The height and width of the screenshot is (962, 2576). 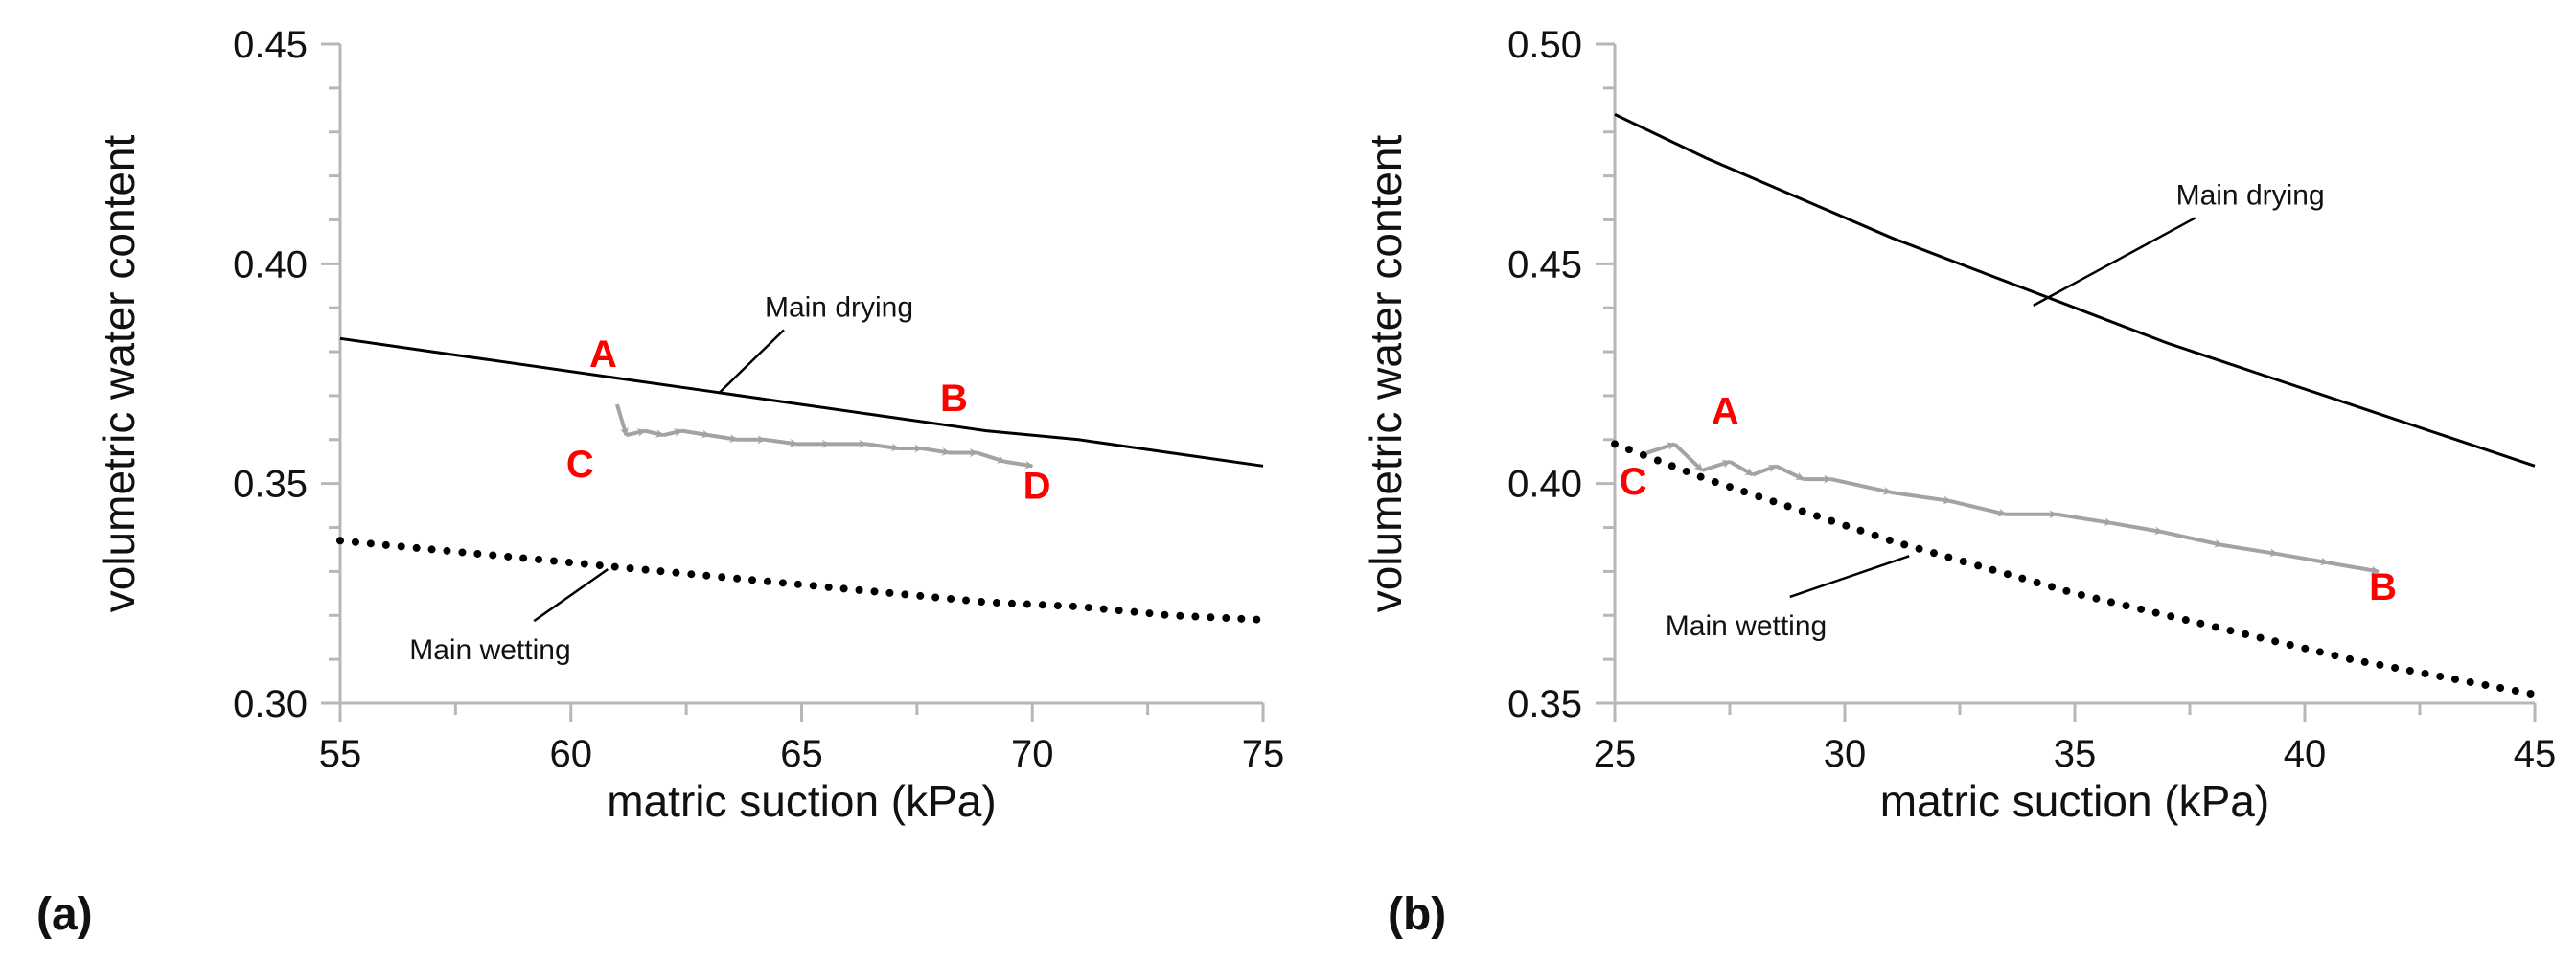 What do you see at coordinates (2535, 754) in the screenshot?
I see `x-tick-label-b: 45` at bounding box center [2535, 754].